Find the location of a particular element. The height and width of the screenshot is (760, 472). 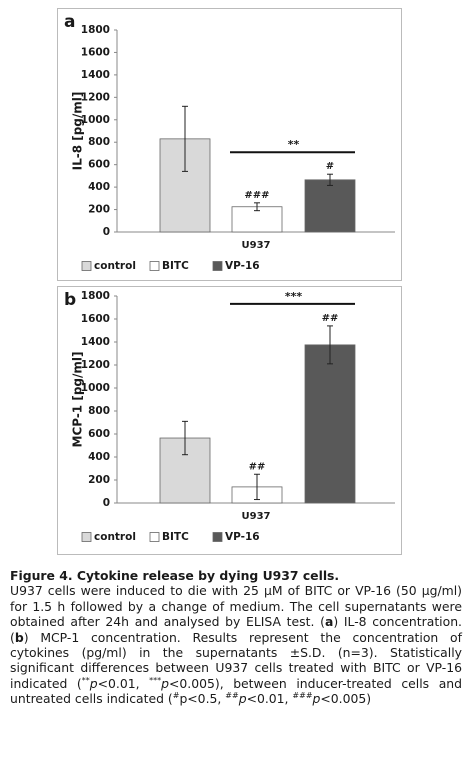

panel-label: a is located at coordinates (69, 22).